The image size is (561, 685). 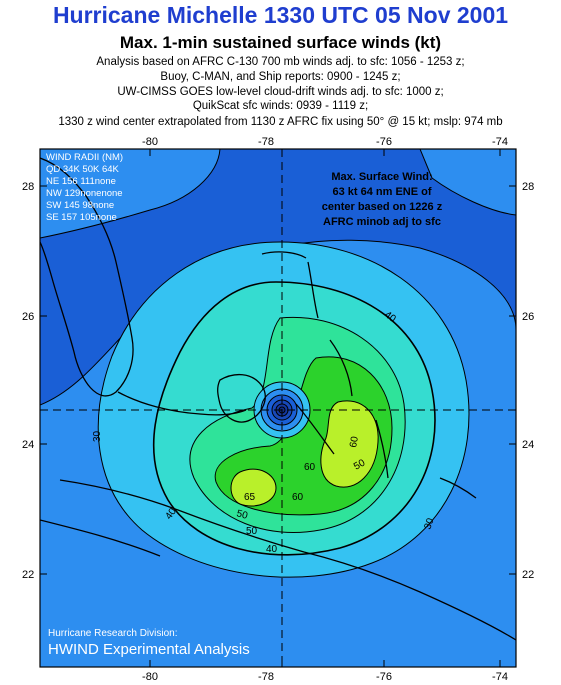 I want to click on max-wind-line: 63 kt 64 nm ENE of, so click(x=381, y=192).